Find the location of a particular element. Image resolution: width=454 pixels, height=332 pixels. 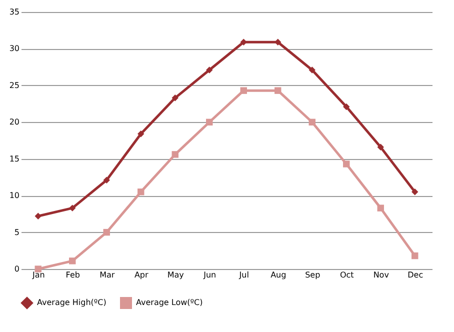

x-tick-label: Feb is located at coordinates (73, 275).